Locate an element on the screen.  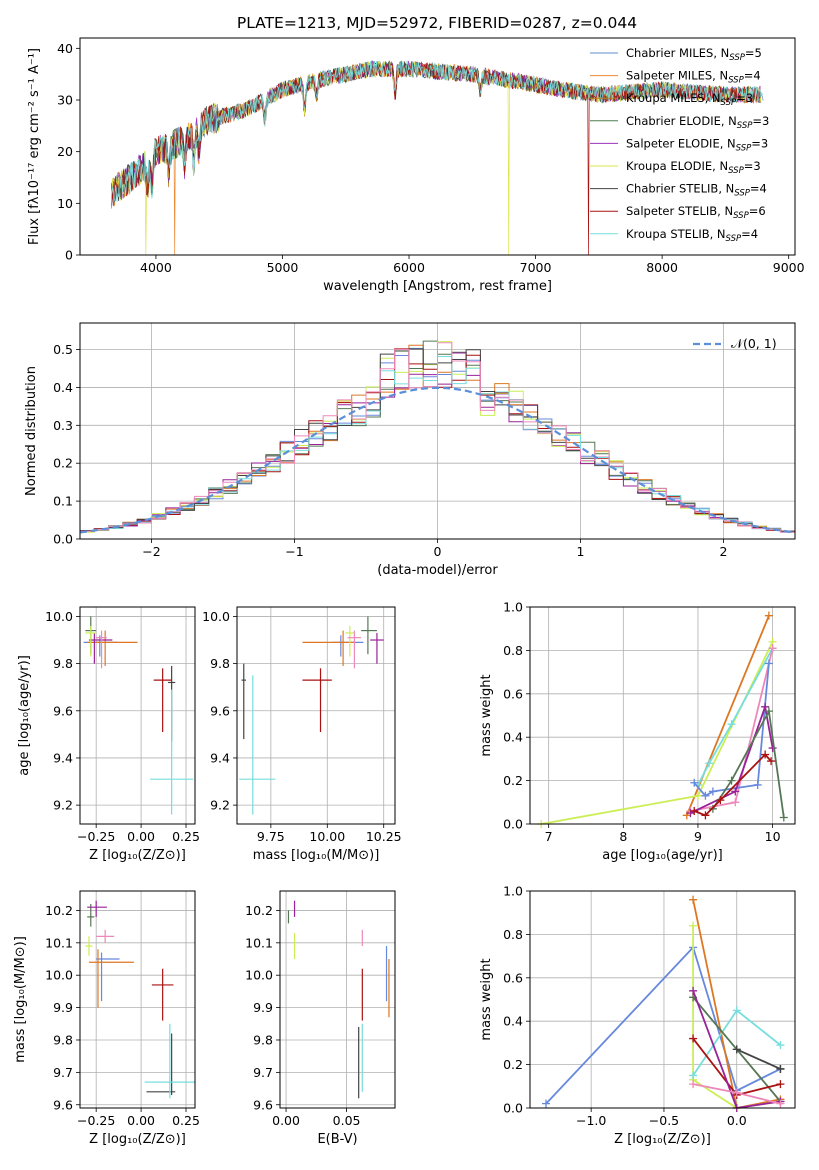
z-age-xtick-label: 0.00 is located at coordinates (141, 836).